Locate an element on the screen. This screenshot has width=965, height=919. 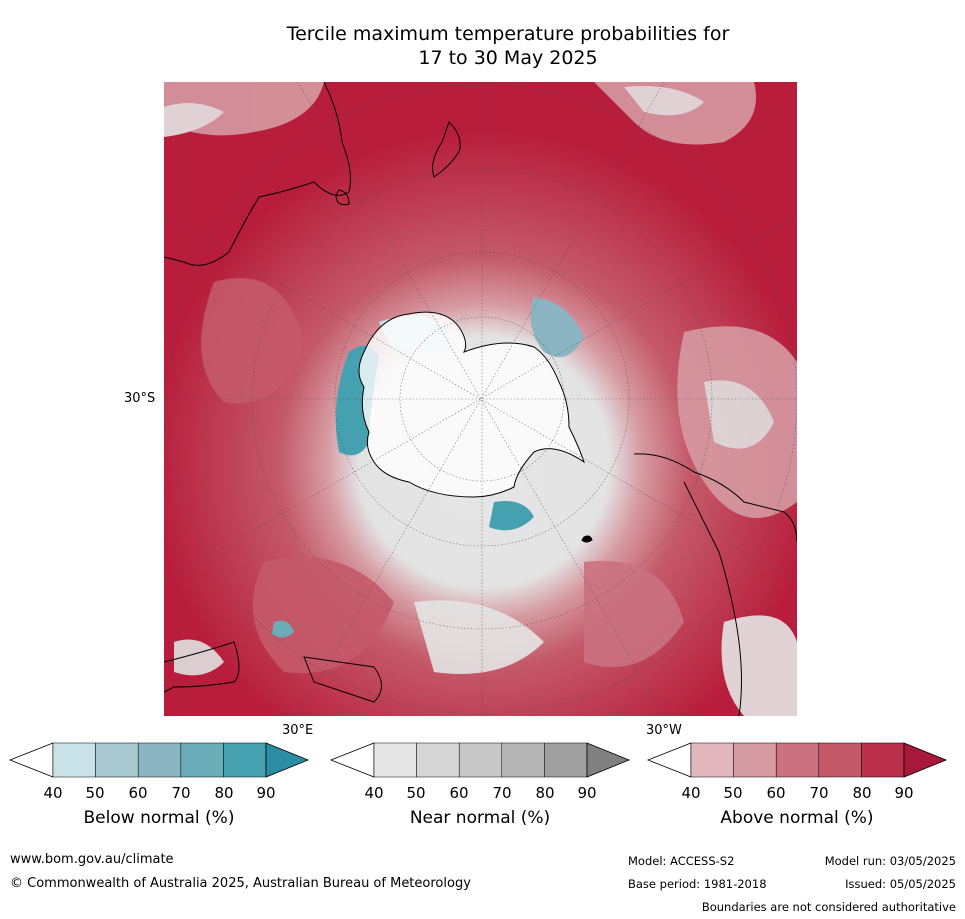
colorbar-below is located at coordinates (159, 760).